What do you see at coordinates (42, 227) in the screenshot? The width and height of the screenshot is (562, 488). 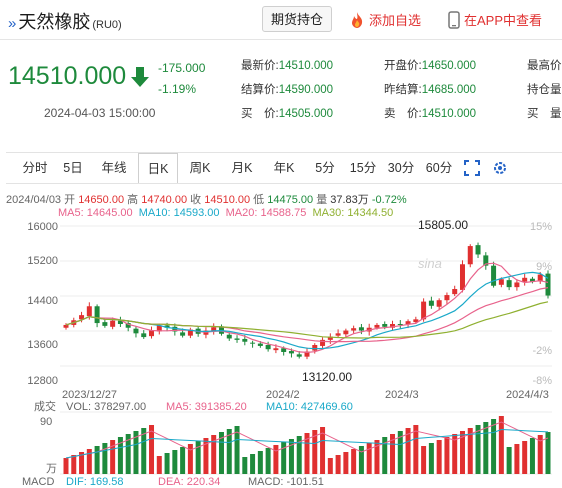 I see `y-tick: 16000` at bounding box center [42, 227].